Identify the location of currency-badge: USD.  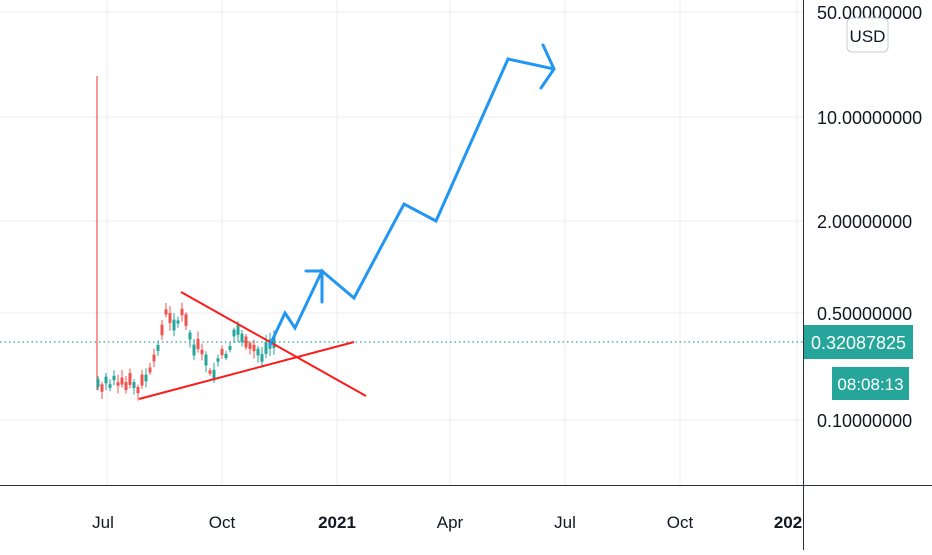
(867, 35).